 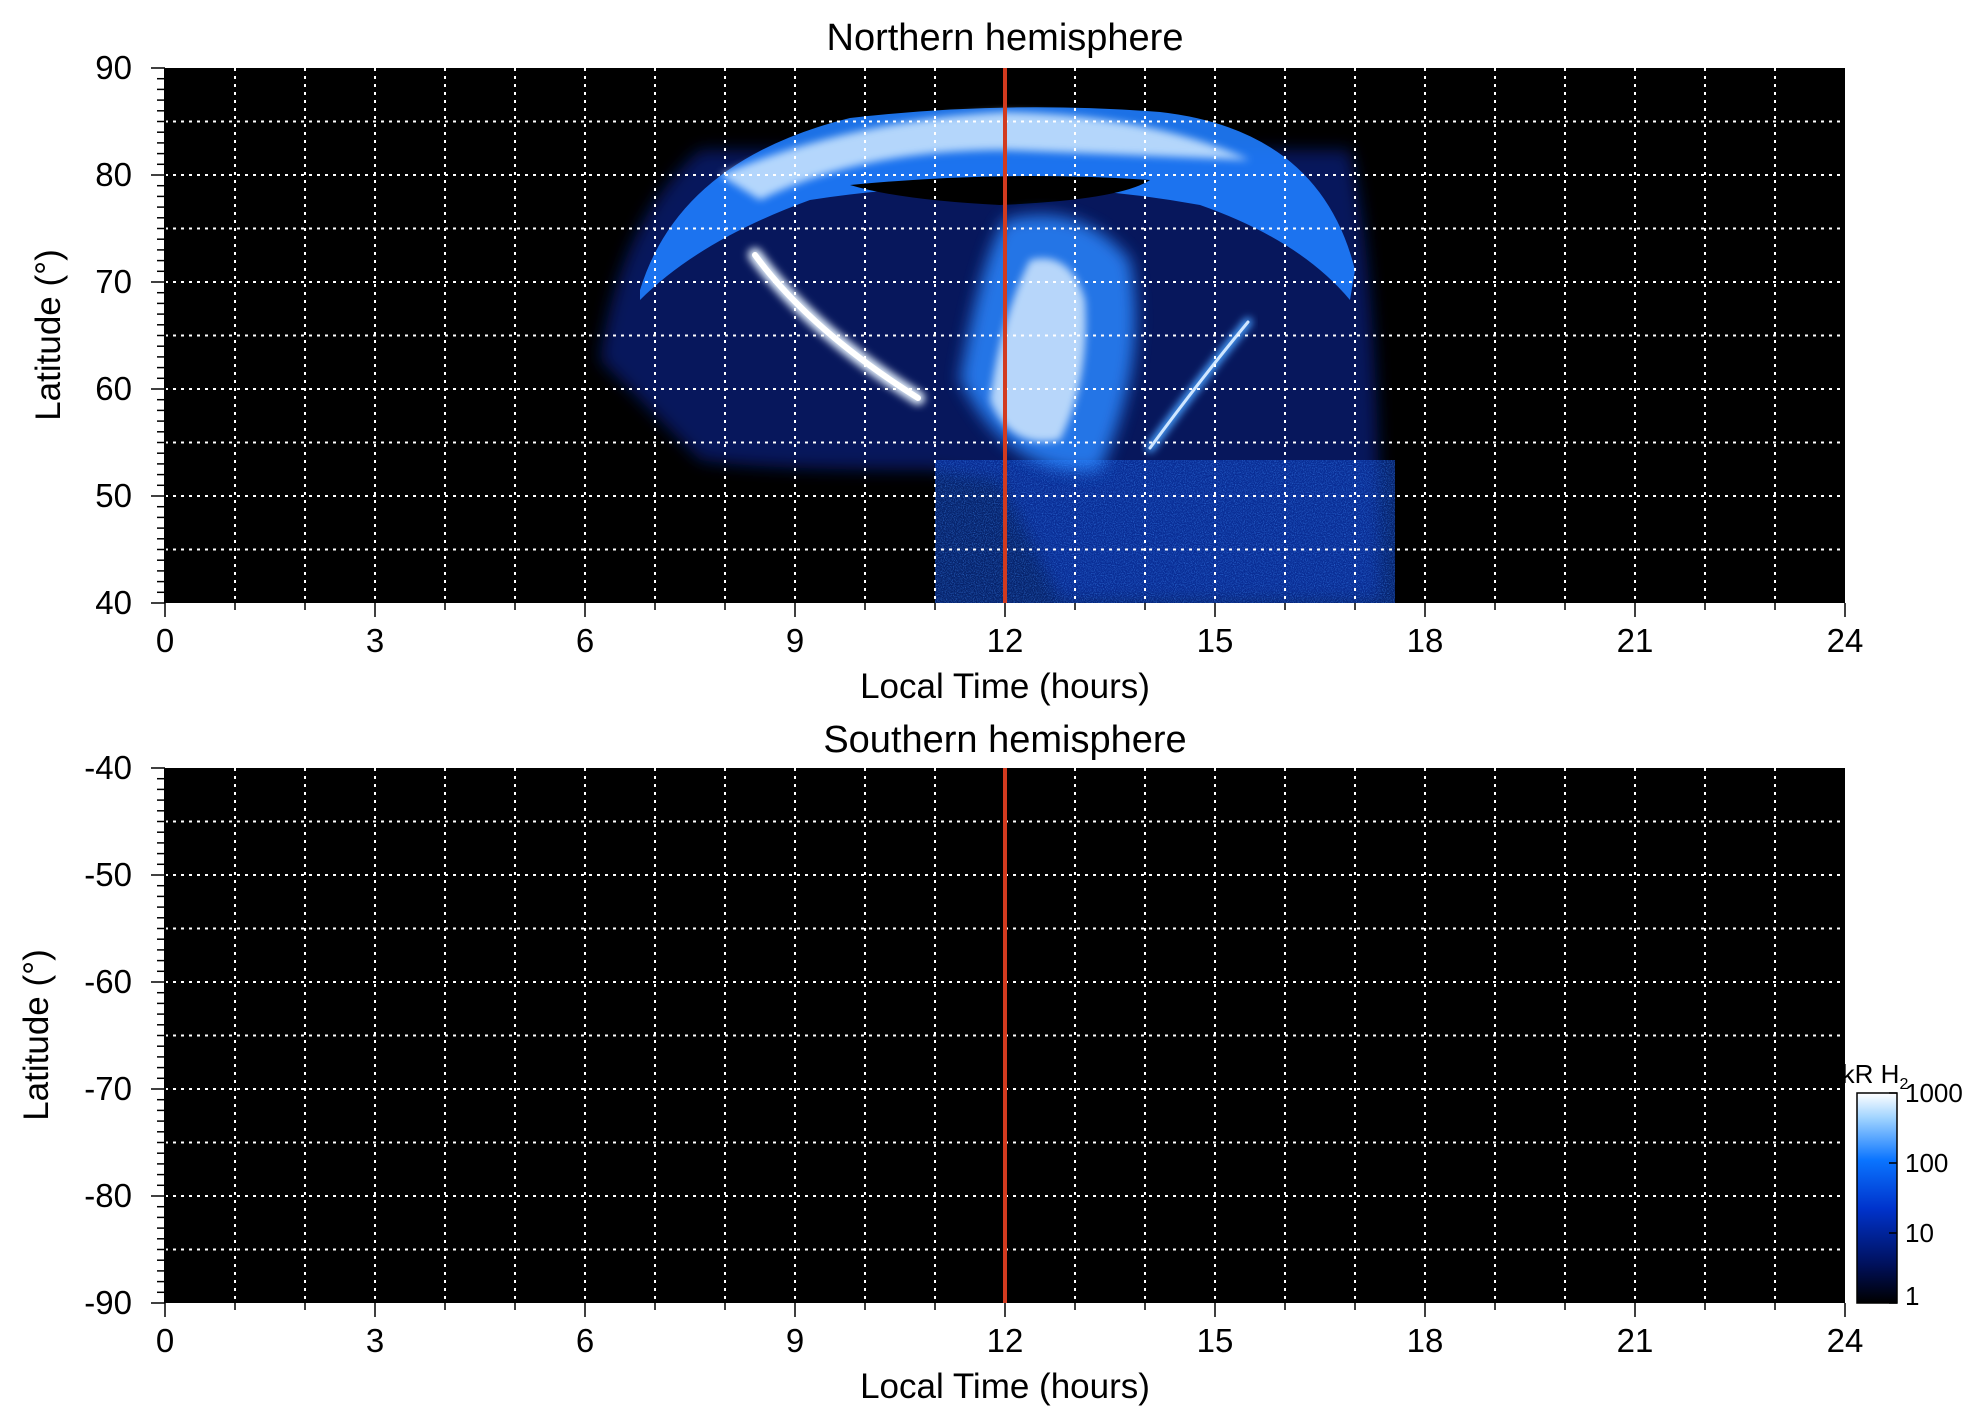 I want to click on colorbar-tick-label: 100, so click(x=1926, y=1163).